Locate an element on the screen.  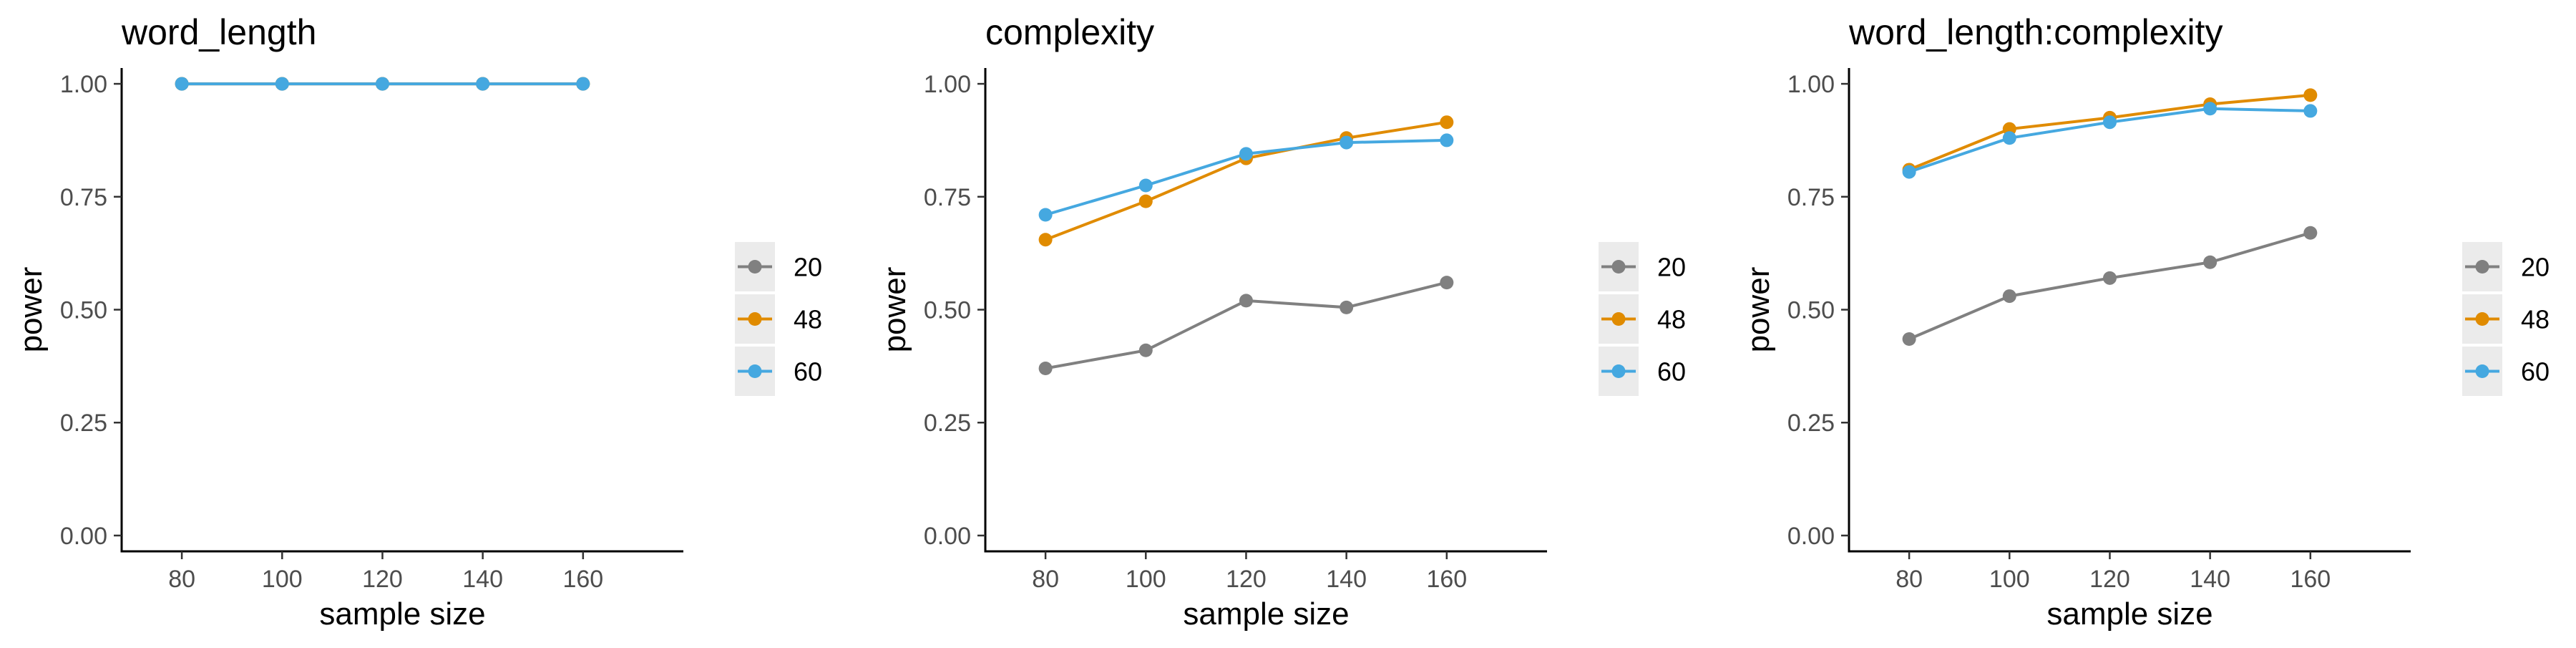
panel-title: word_length is located at coordinates (218, 32).